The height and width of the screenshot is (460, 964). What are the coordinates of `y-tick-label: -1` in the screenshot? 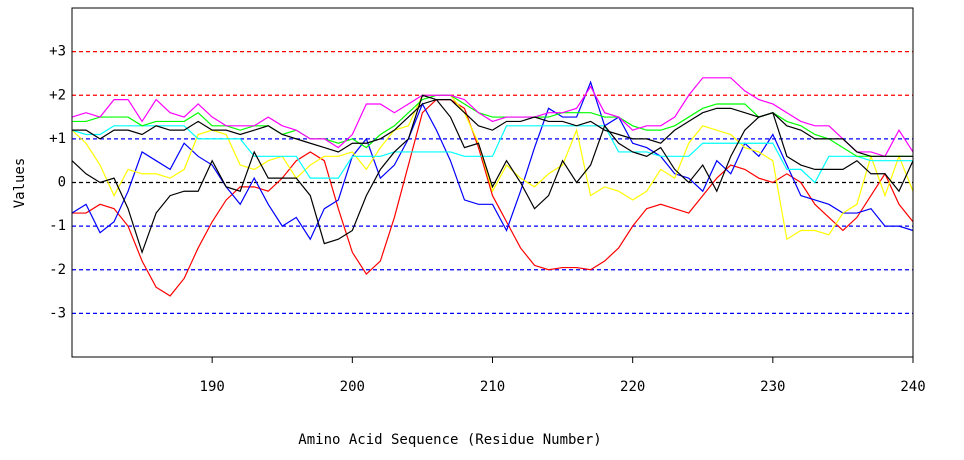 It's located at (57, 226).